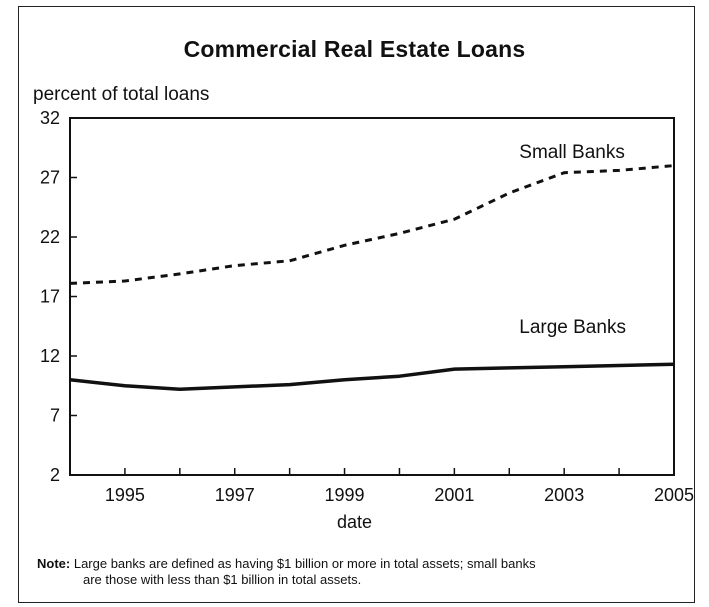  Describe the element at coordinates (354, 522) in the screenshot. I see `x-axis-label: date` at that location.